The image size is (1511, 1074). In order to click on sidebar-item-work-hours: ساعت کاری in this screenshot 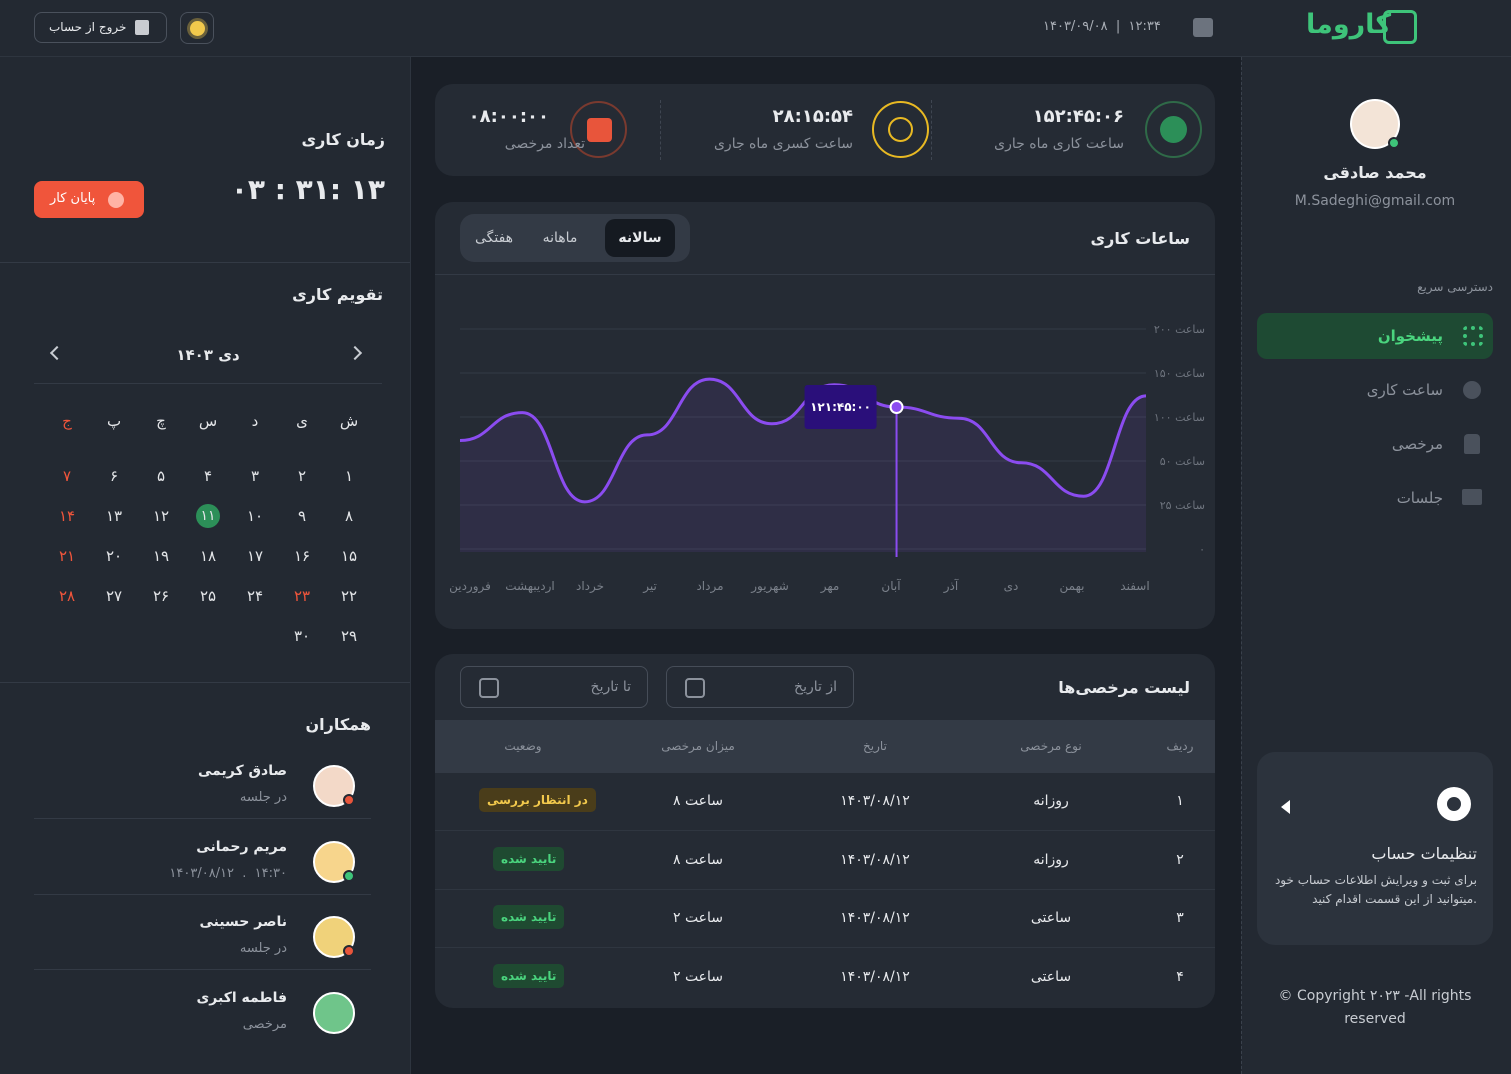, I will do `click(1375, 390)`.